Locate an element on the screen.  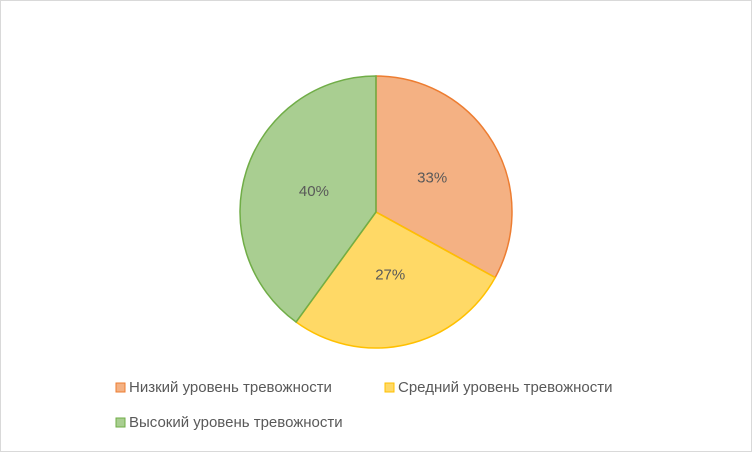
data-label: 27% is located at coordinates (390, 275).